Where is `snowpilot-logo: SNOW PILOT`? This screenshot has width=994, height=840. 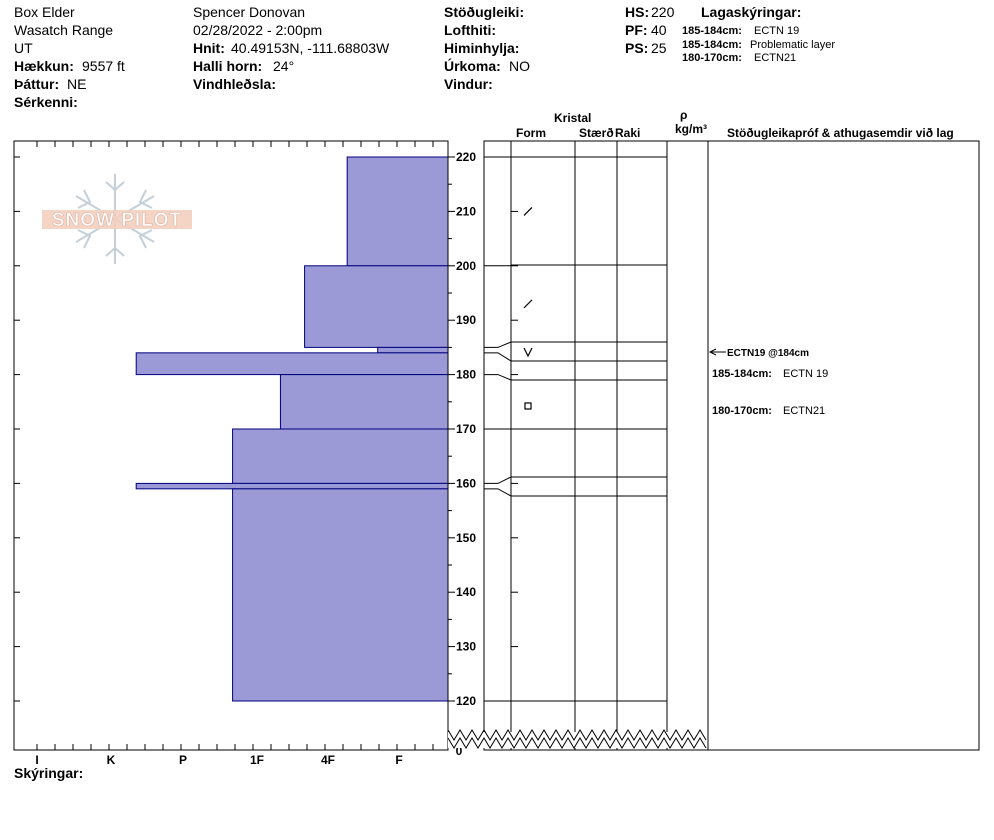
snowpilot-logo: SNOW PILOT is located at coordinates (117, 219).